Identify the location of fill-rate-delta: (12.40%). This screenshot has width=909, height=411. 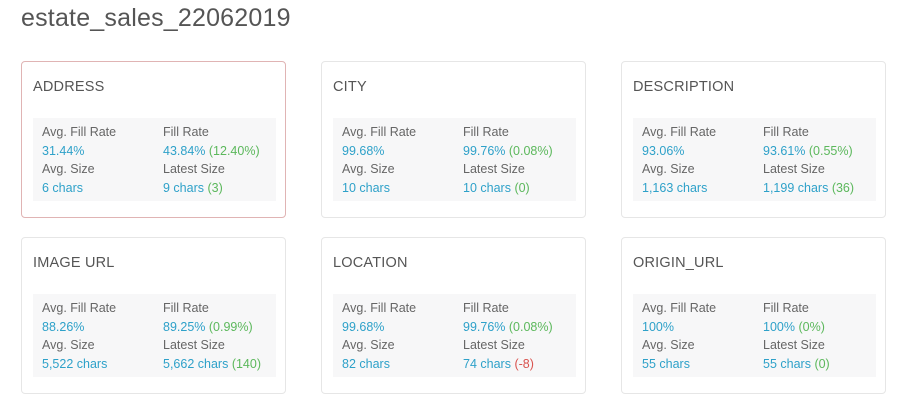
(234, 151).